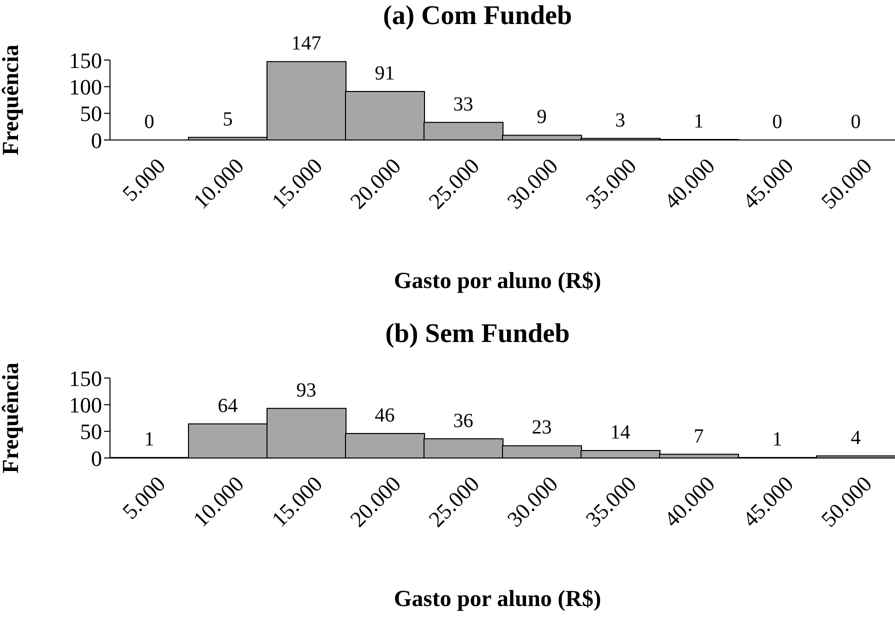 The width and height of the screenshot is (895, 636). Describe the element at coordinates (306, 43) in the screenshot. I see `data-label: 147` at that location.